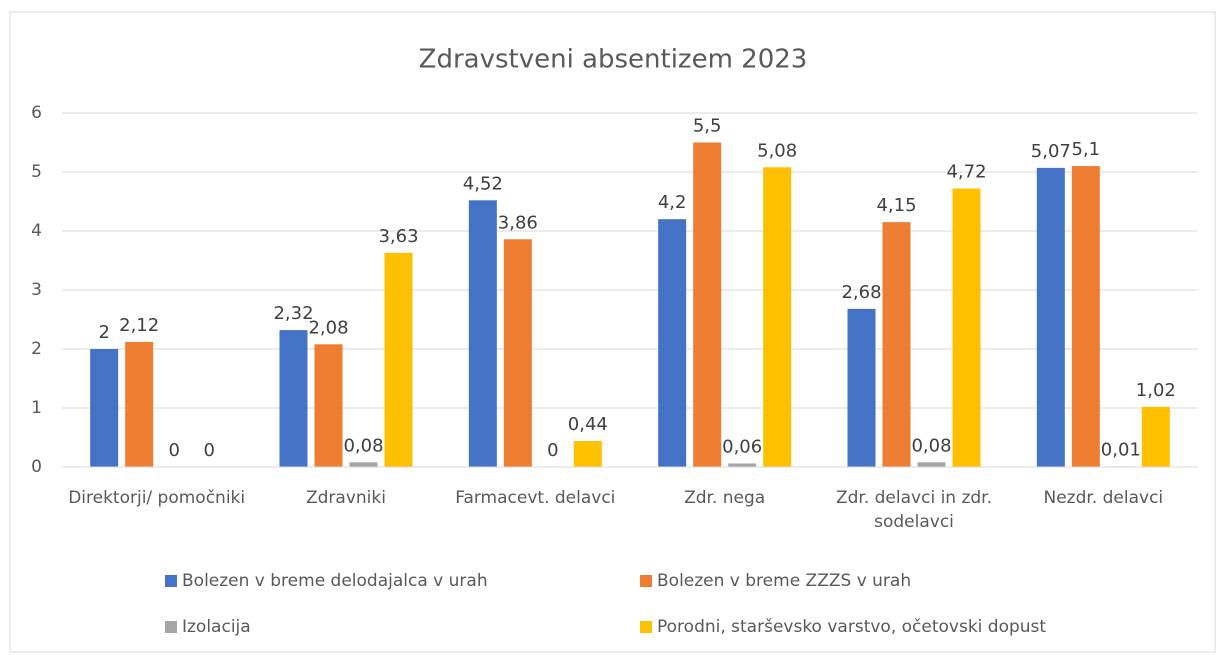 Image resolution: width=1227 pixels, height=655 pixels. What do you see at coordinates (518, 222) in the screenshot?
I see `data-label: 3,86` at bounding box center [518, 222].